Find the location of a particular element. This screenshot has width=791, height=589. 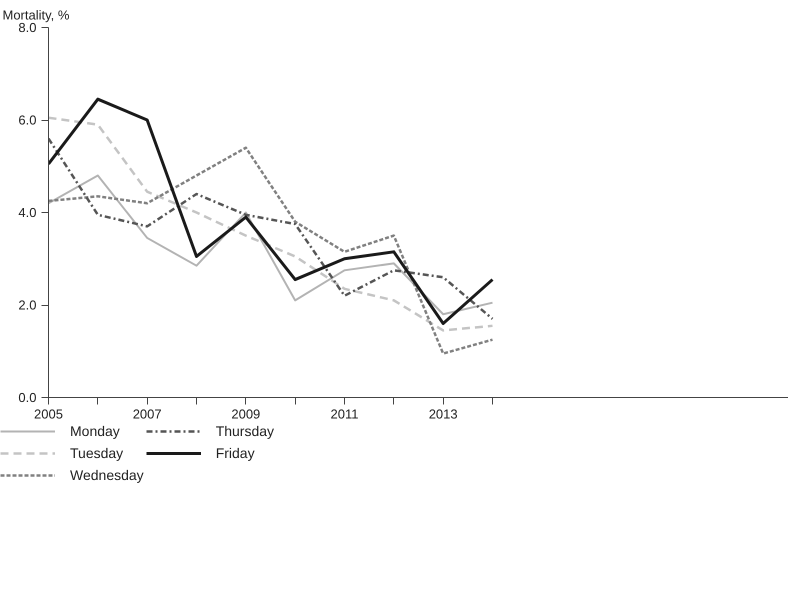

legend-label: Thursday is located at coordinates (245, 431).